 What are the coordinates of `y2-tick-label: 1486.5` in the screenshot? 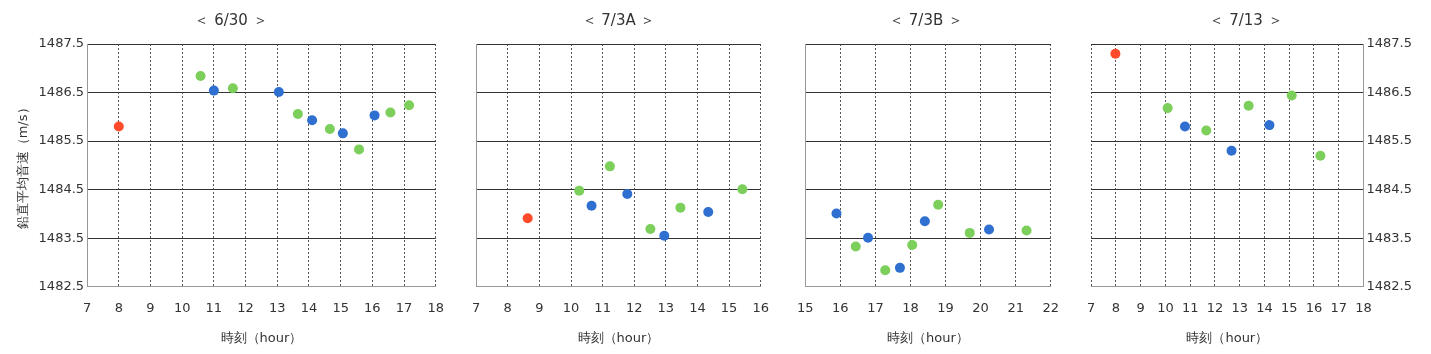 It's located at (1389, 91).